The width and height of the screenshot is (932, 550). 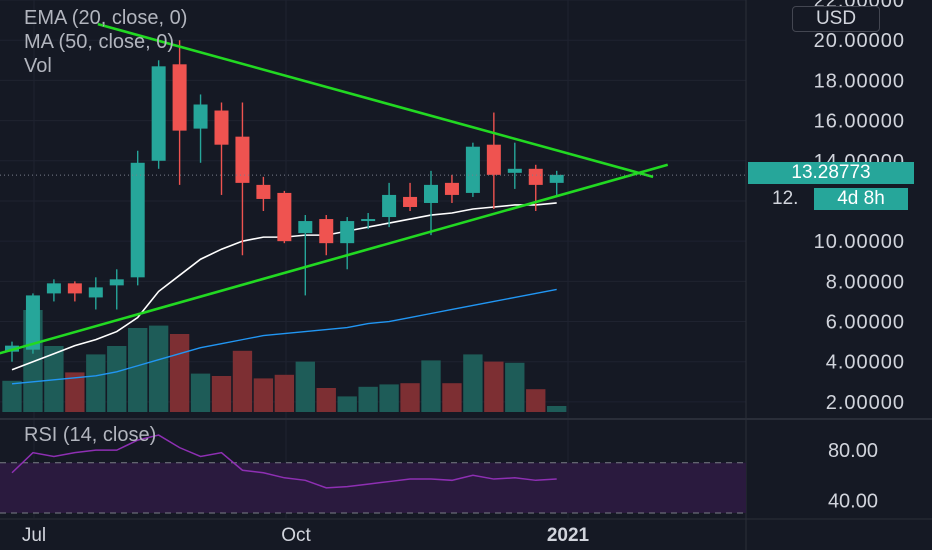 What do you see at coordinates (861, 199) in the screenshot?
I see `candle-countdown-badge: 4d 8h` at bounding box center [861, 199].